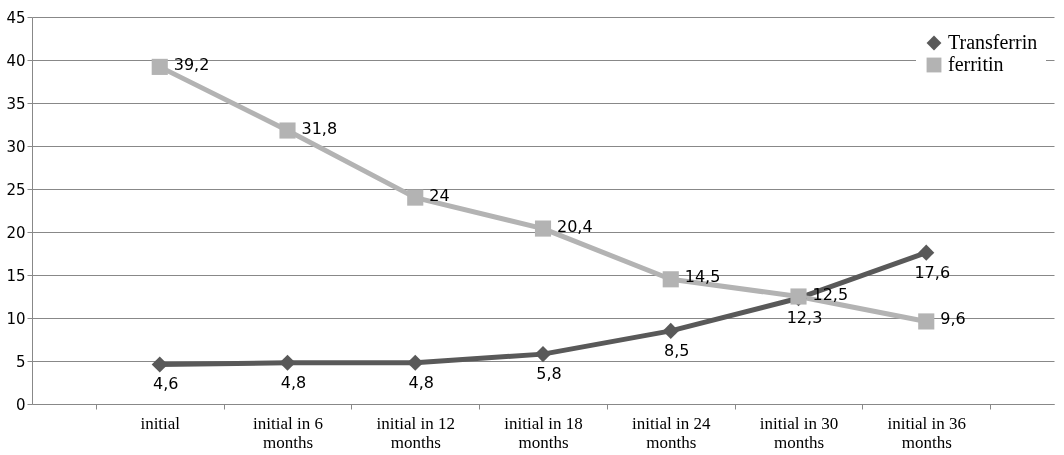 The height and width of the screenshot is (455, 1064). I want to click on data-label: 8,5, so click(677, 350).